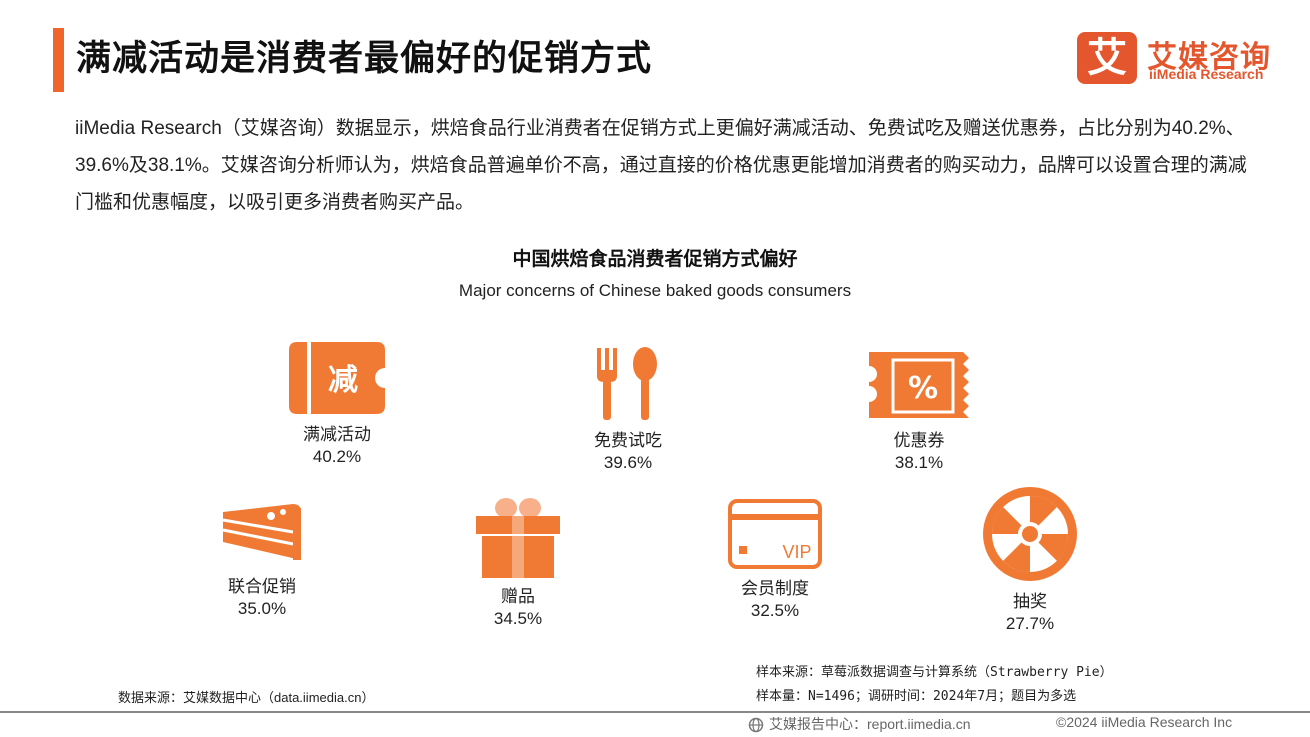 The height and width of the screenshot is (737, 1310). I want to click on promo-item-joint-promotion: 联合促销 35.0%, so click(262, 559).